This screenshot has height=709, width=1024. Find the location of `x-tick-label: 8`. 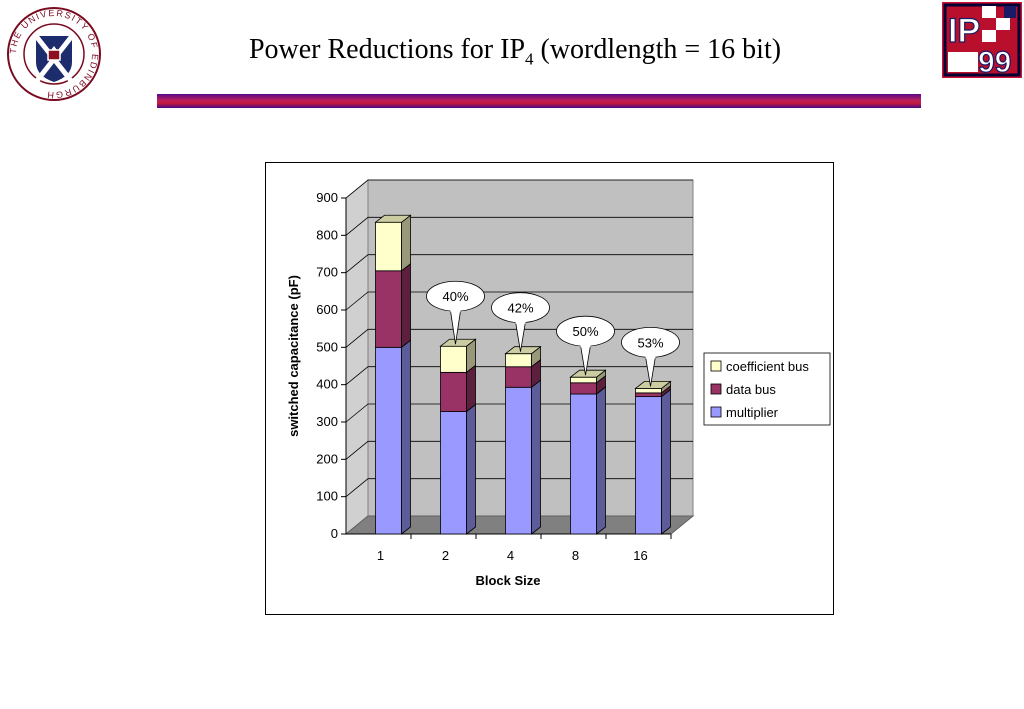

x-tick-label: 8 is located at coordinates (575, 555).